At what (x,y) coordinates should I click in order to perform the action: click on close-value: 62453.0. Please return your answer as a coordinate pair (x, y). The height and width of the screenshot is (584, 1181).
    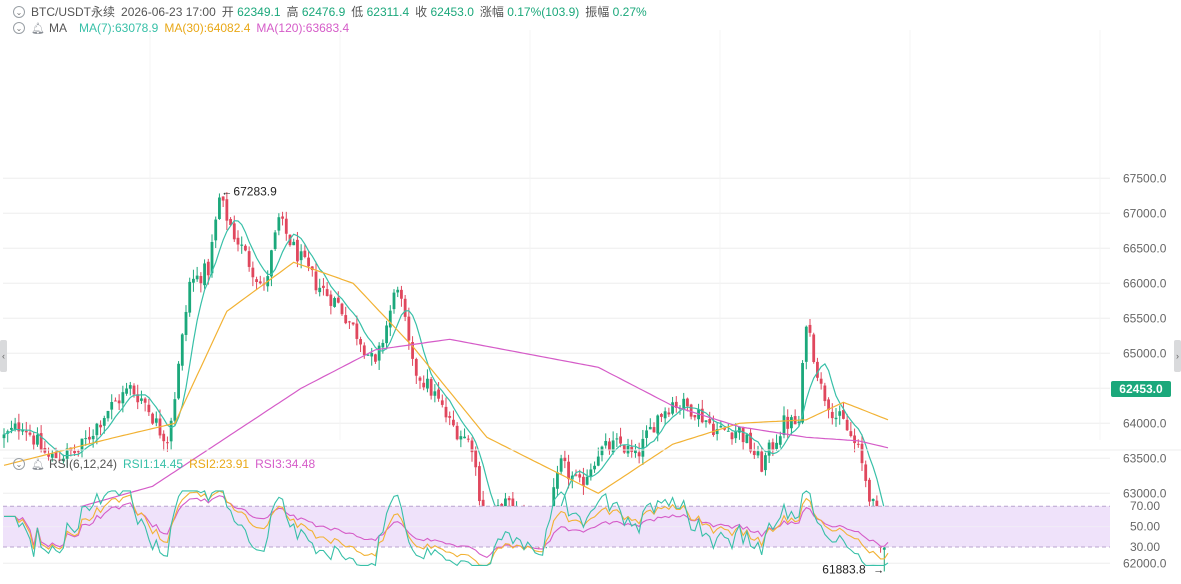
    Looking at the image, I should click on (452, 11).